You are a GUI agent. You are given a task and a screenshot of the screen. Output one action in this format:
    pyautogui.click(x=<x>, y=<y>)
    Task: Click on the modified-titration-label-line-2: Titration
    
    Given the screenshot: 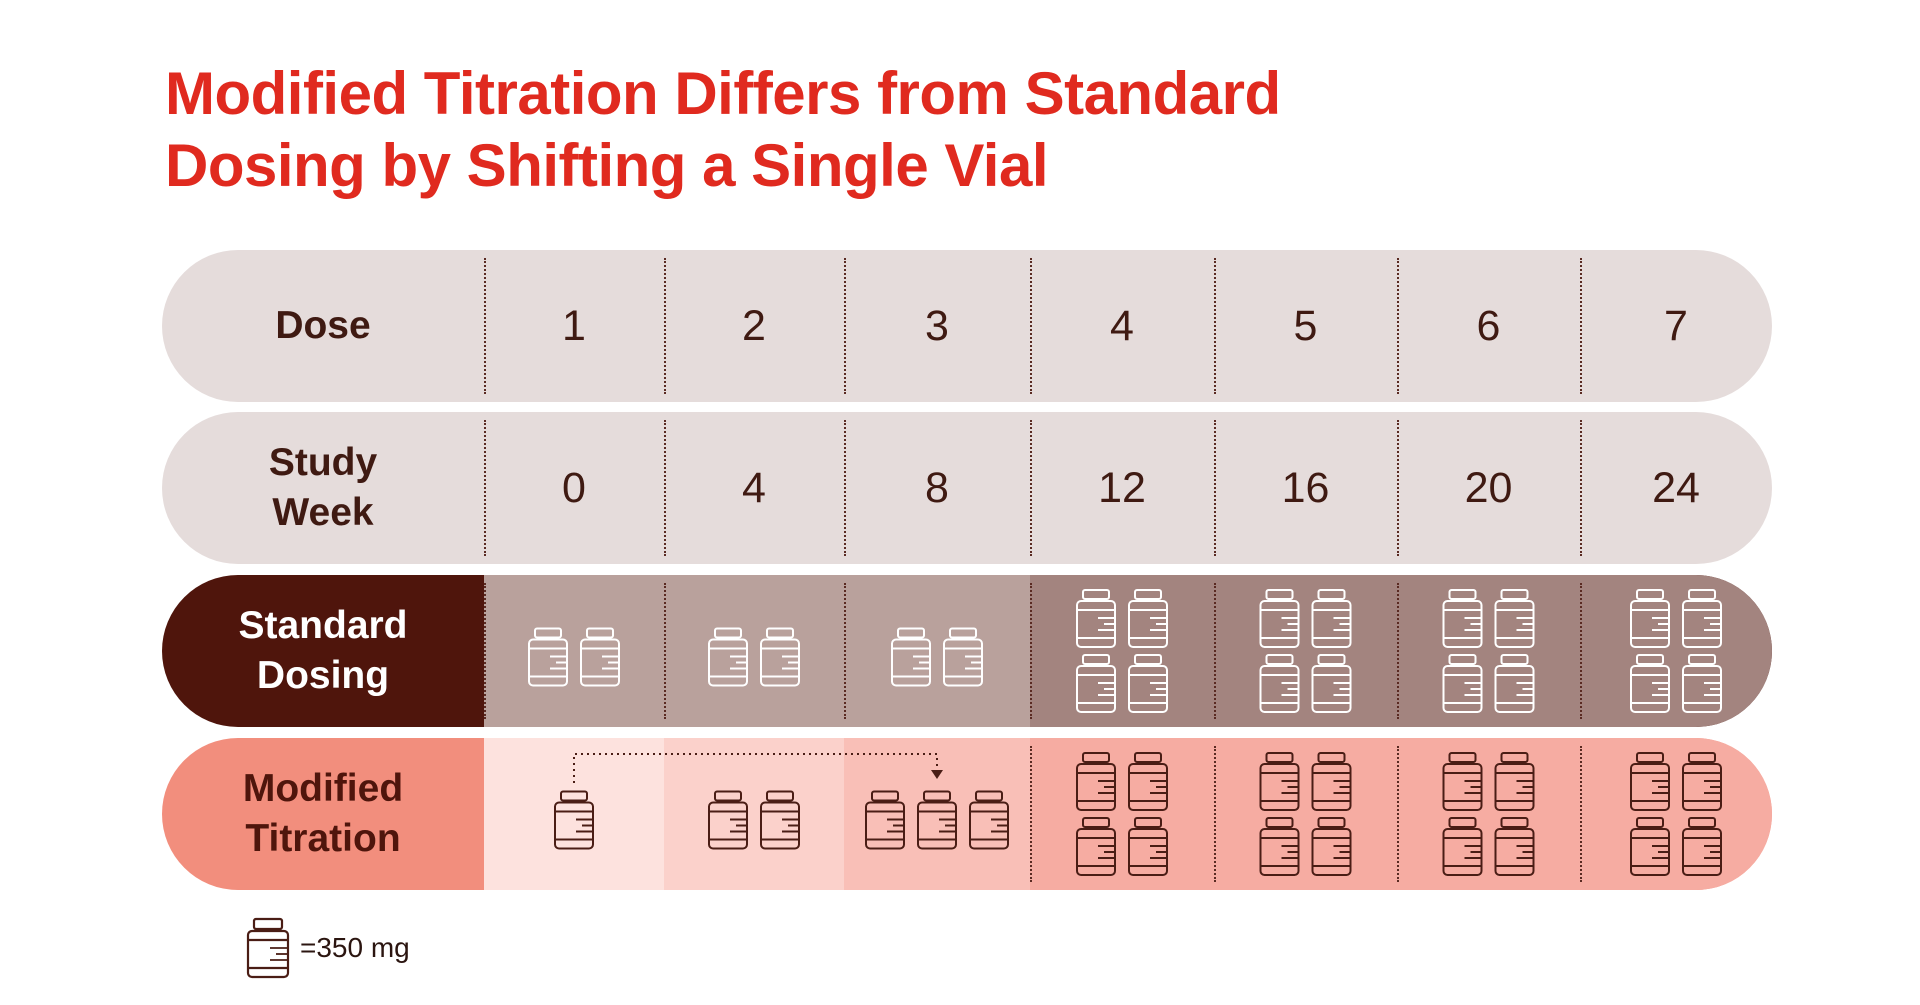 What is the action you would take?
    pyautogui.click(x=323, y=838)
    